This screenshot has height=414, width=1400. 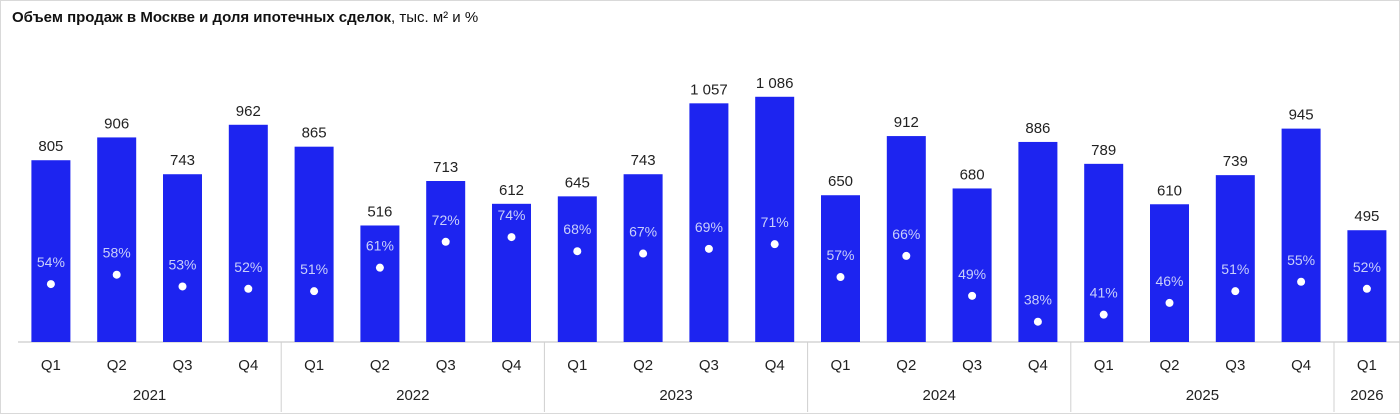 What do you see at coordinates (117, 253) in the screenshot?
I see `mortgage-share-label: 58%` at bounding box center [117, 253].